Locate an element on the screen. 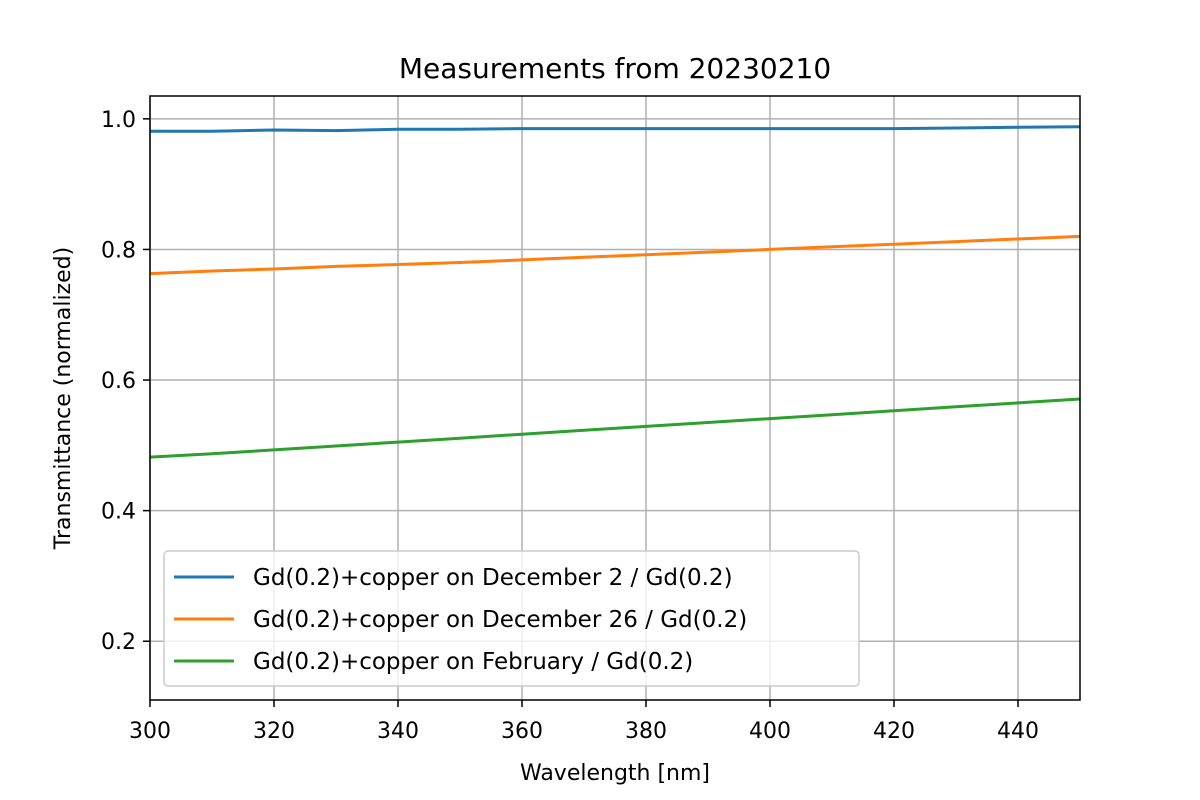 The image size is (1200, 800). x-tick-label: 340 is located at coordinates (398, 731).